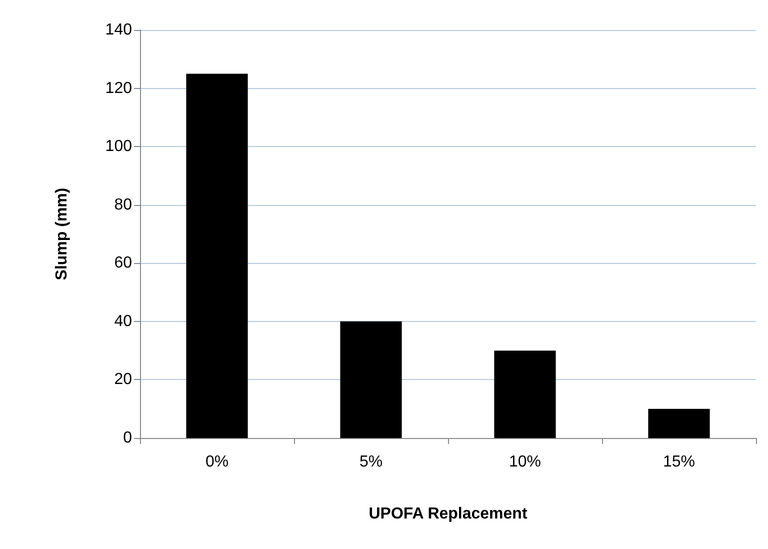  Describe the element at coordinates (679, 462) in the screenshot. I see `x-tick-label: 15%` at that location.